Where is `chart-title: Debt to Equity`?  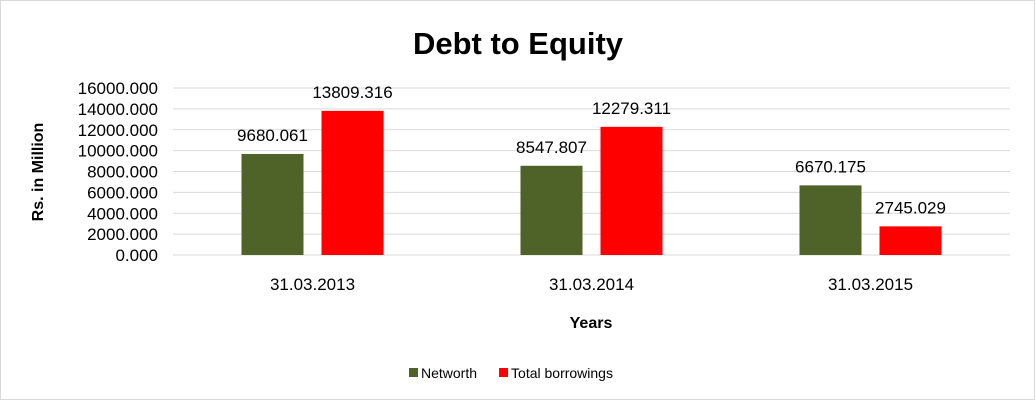 chart-title: Debt to Equity is located at coordinates (518, 43).